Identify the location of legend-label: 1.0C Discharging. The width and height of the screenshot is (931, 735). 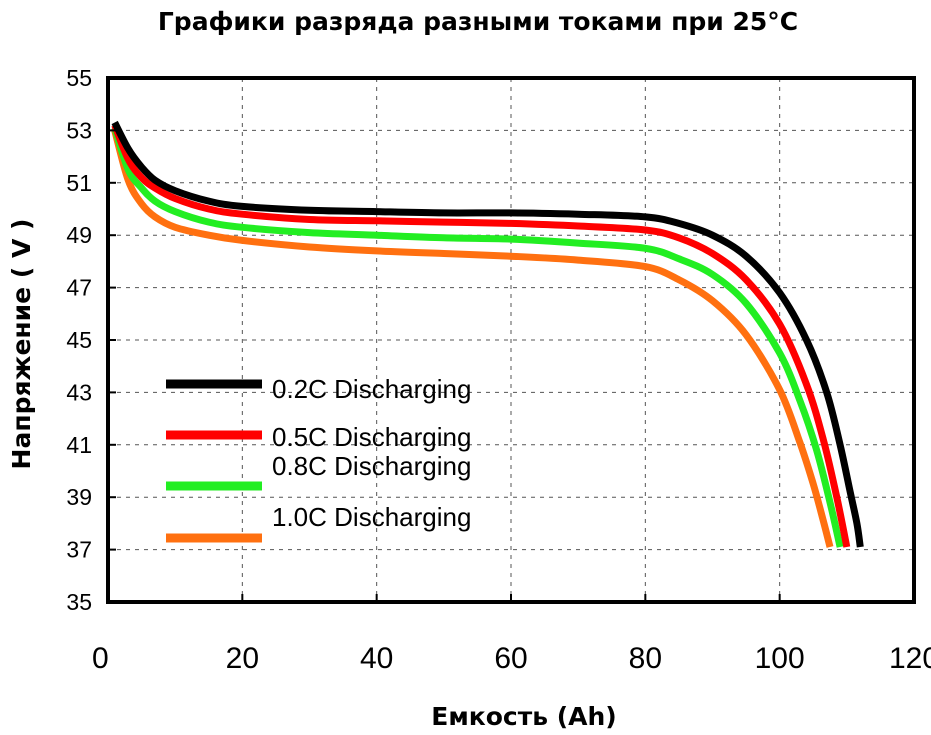
(371, 517).